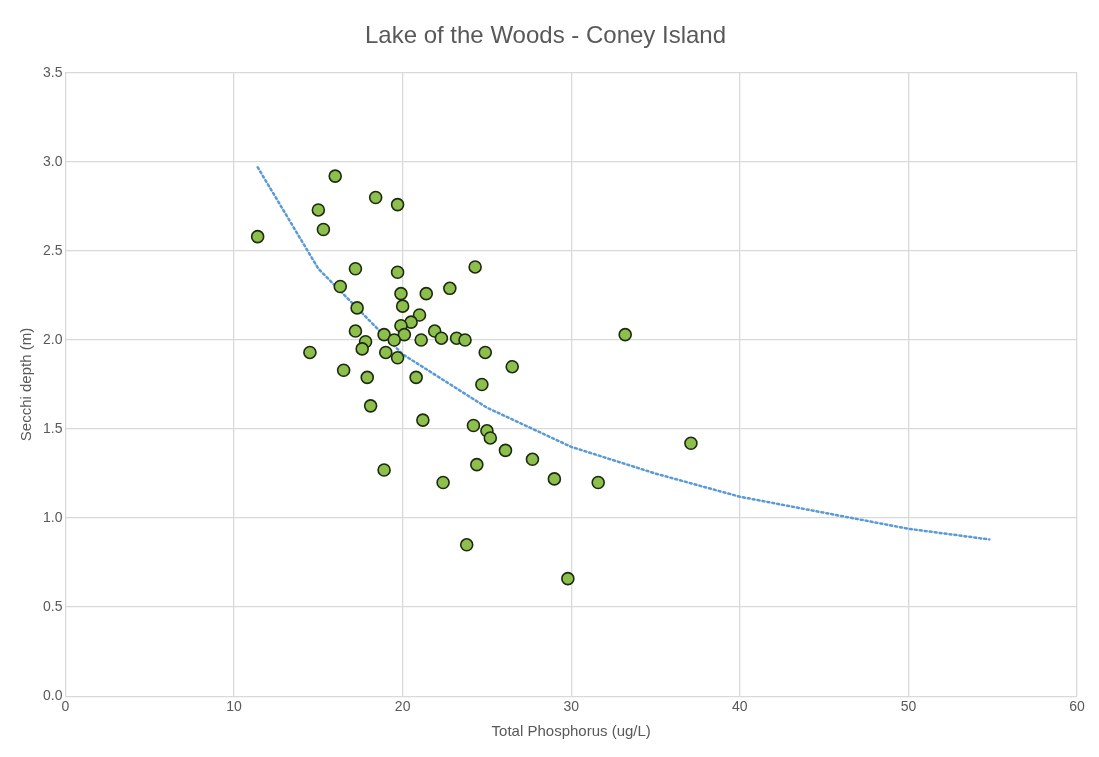 The height and width of the screenshot is (757, 1099). Describe the element at coordinates (402, 706) in the screenshot. I see `x-tick-label: 20` at that location.